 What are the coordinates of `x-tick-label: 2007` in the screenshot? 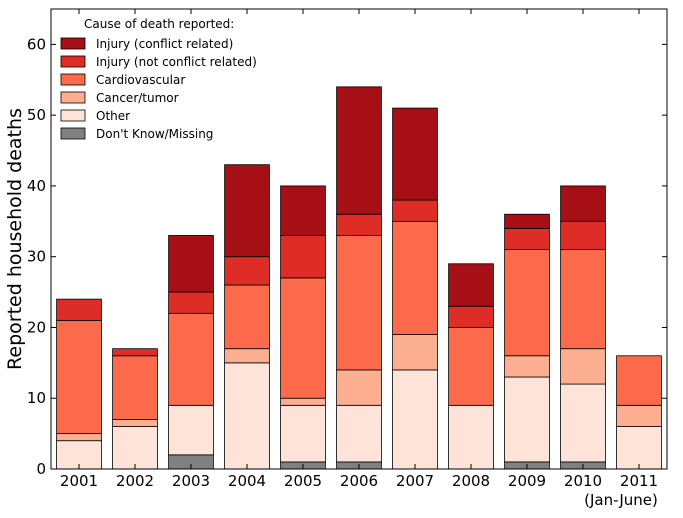 It's located at (415, 481).